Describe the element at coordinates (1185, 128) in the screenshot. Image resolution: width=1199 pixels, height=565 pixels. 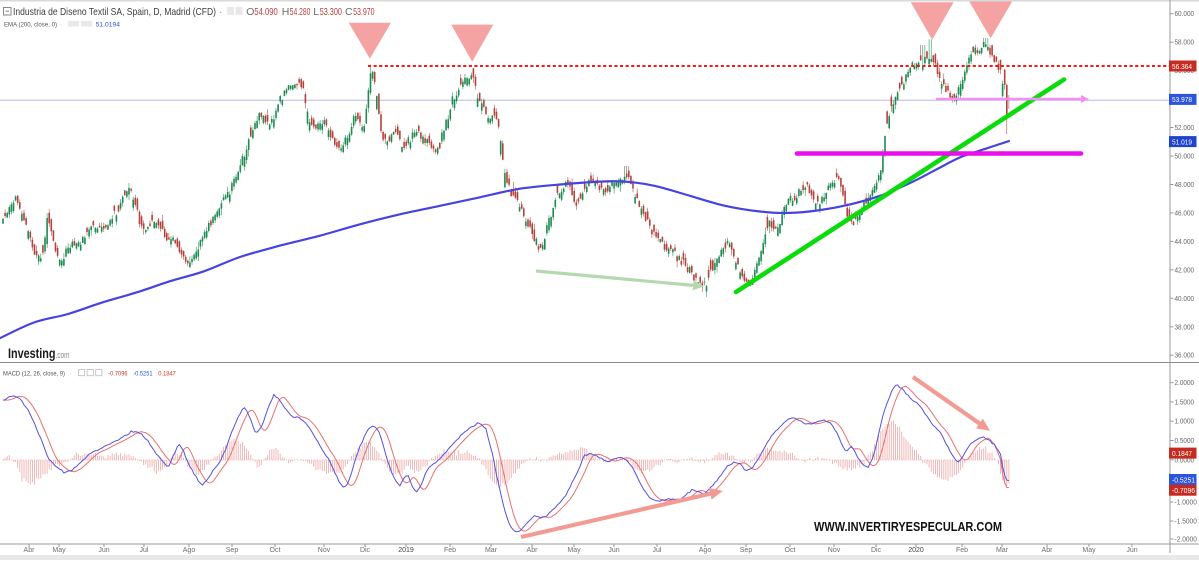
I see `svg-text: 52.000` at that location.